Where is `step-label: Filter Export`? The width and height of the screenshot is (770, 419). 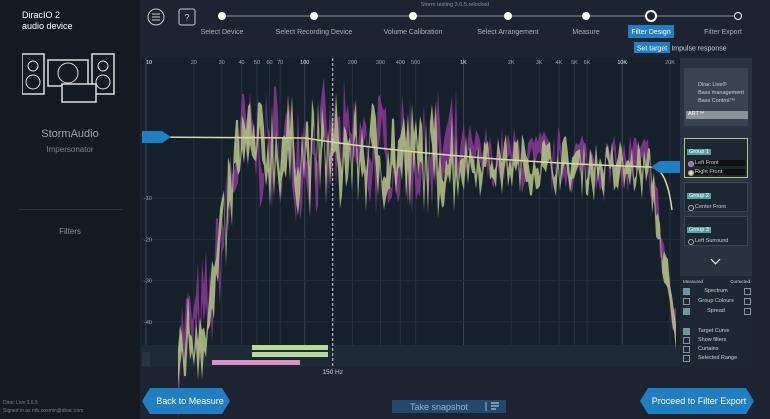
step-label: Filter Export is located at coordinates (723, 32).